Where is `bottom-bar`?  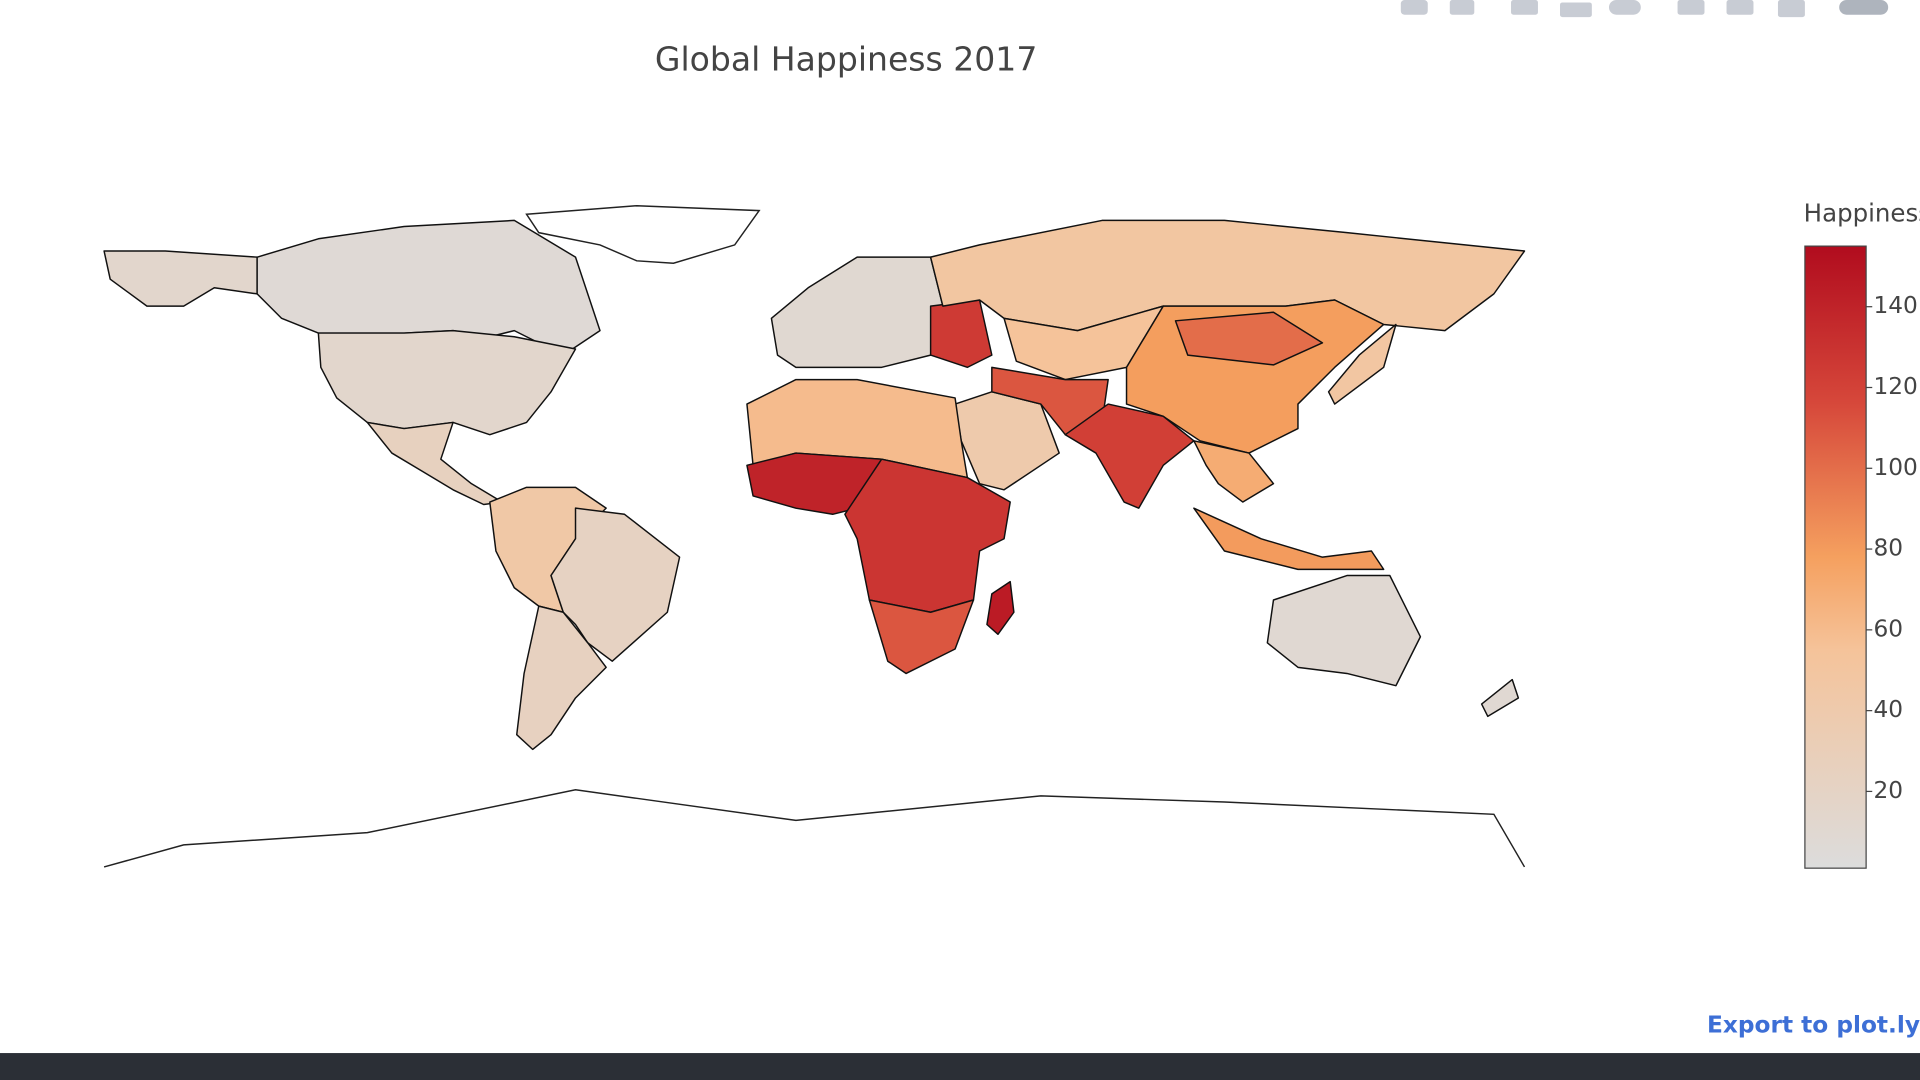
bottom-bar is located at coordinates (960, 1066).